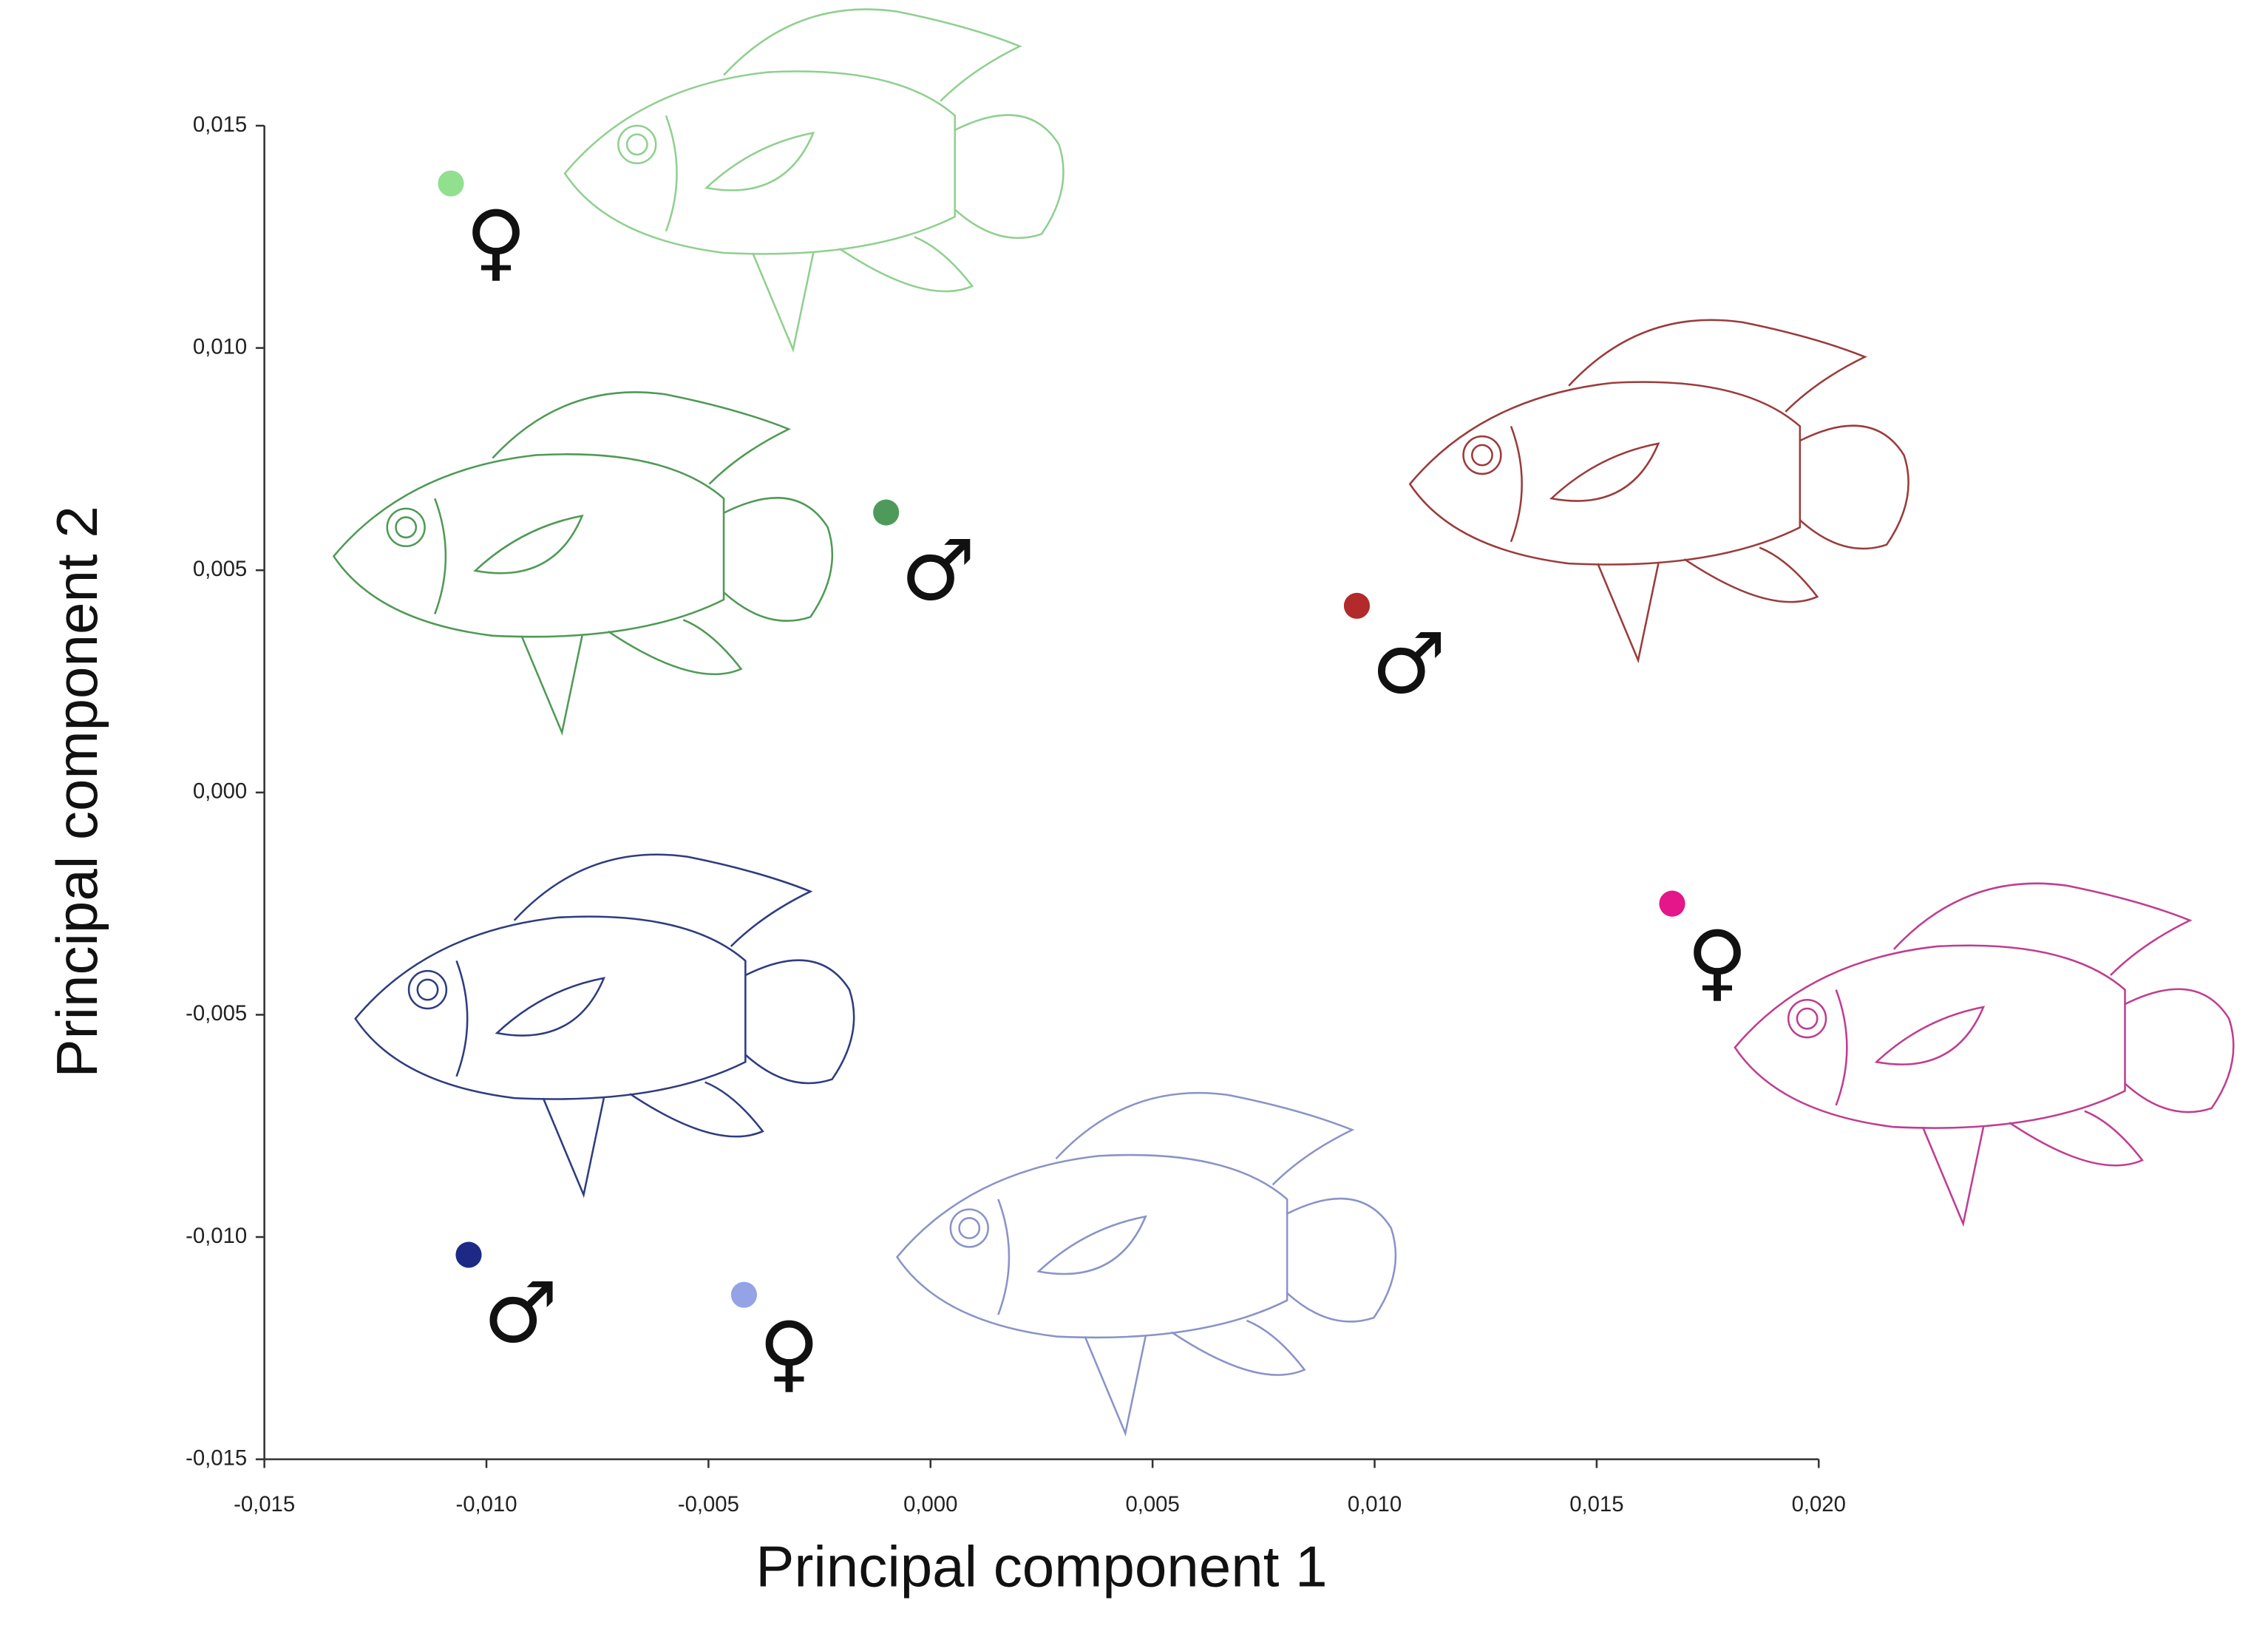 Image resolution: width=2268 pixels, height=1637 pixels. Describe the element at coordinates (1375, 1504) in the screenshot. I see `x-tick-label: 0,010` at that location.